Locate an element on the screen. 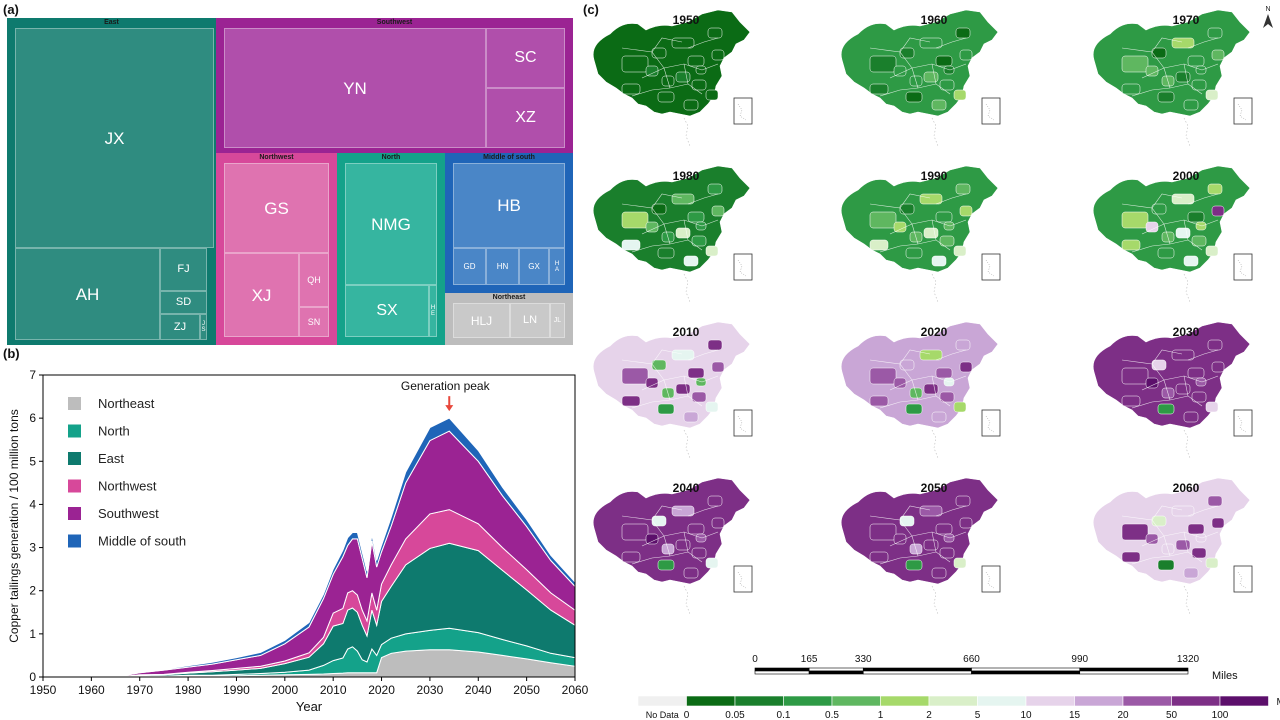  x-tick-label: 1980 is located at coordinates (188, 690).